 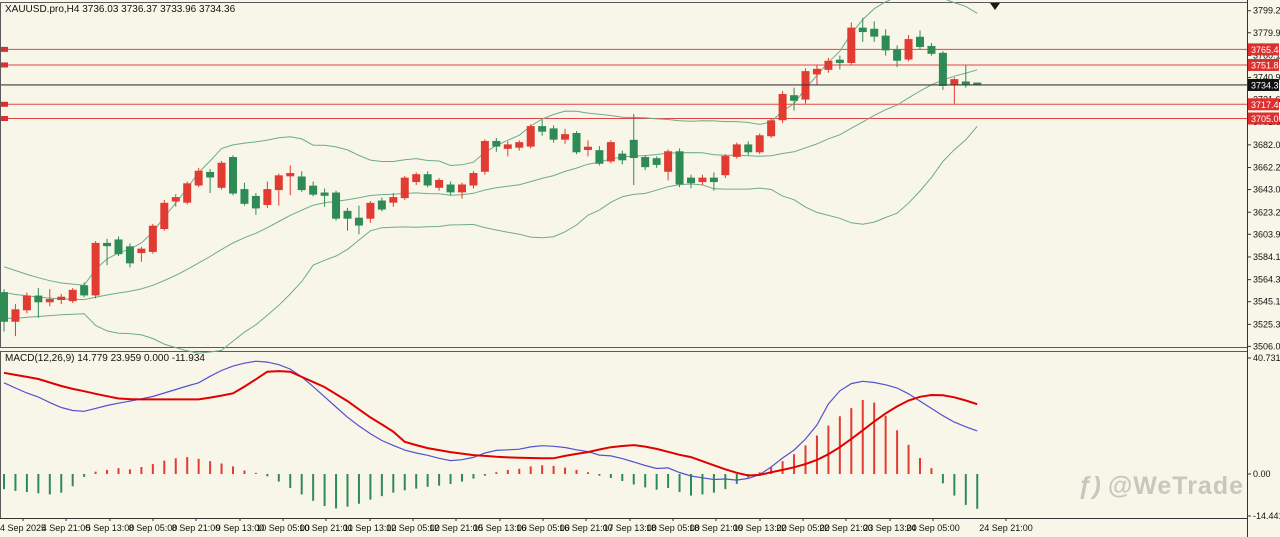 What do you see at coordinates (1266, 302) in the screenshot?
I see `svg-text: 3545.10` at bounding box center [1266, 302].